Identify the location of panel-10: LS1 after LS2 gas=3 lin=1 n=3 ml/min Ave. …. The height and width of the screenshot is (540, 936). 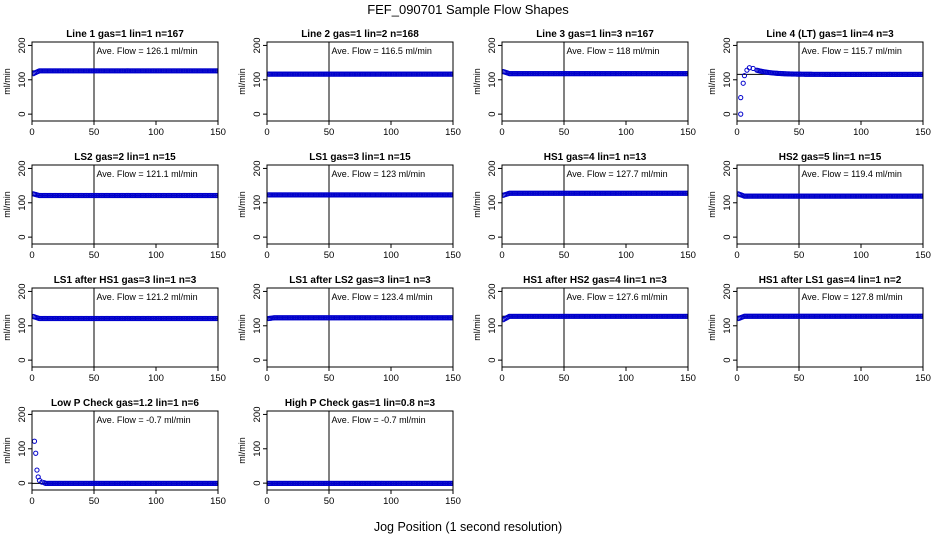
(349, 329).